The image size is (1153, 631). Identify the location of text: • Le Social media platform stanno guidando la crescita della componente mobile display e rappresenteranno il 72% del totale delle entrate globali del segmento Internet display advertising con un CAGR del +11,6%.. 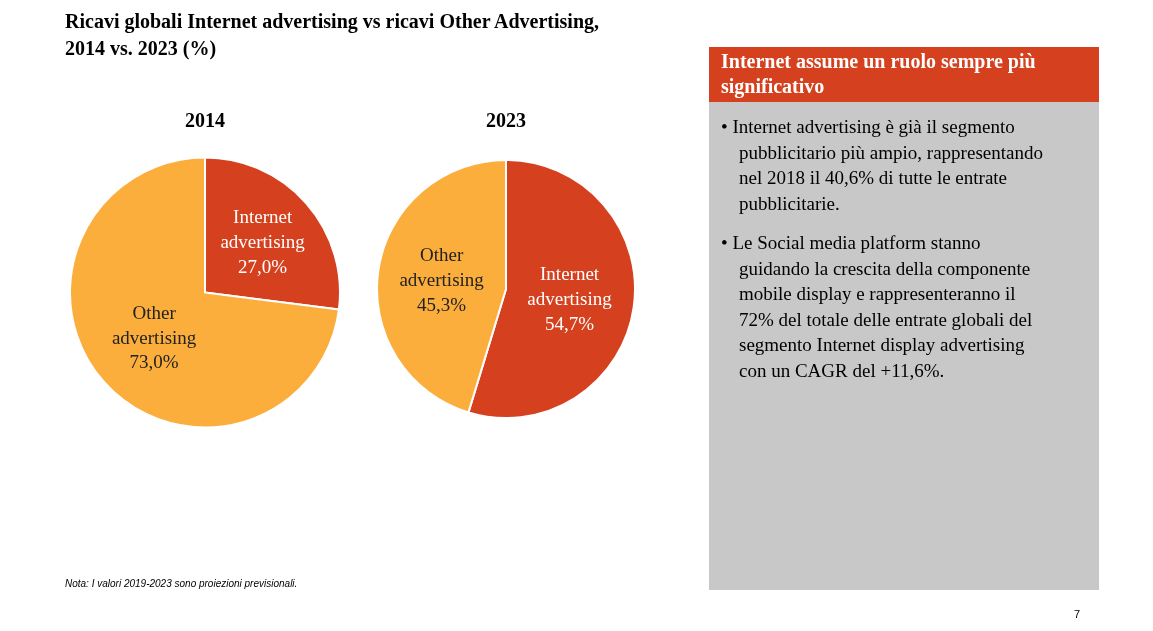
(877, 307).